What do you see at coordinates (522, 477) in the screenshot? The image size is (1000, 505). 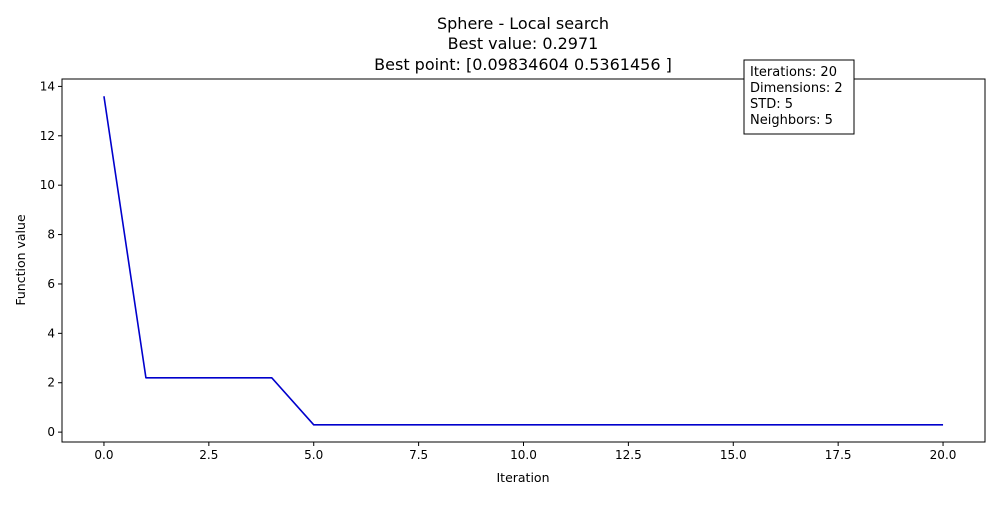 I see `x-axis-label: Iteration` at bounding box center [522, 477].